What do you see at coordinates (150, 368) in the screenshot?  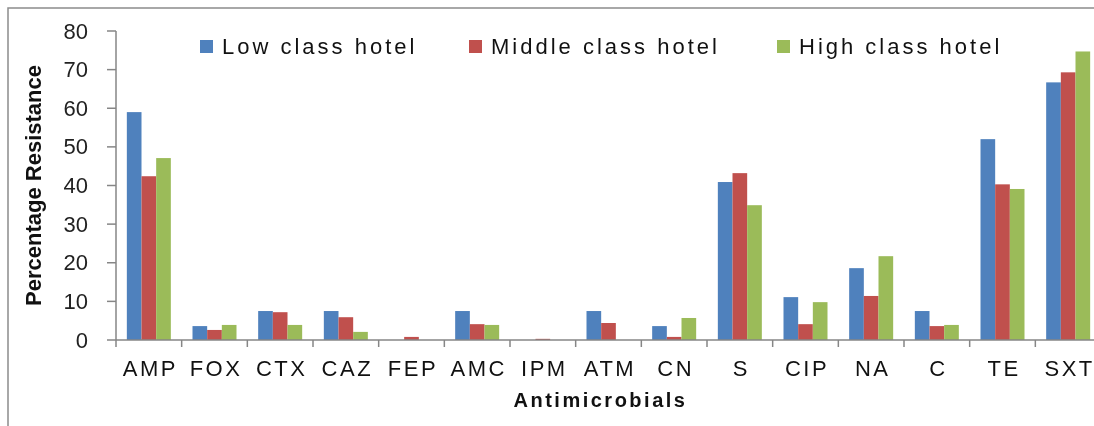 I see `x-tick-label: AMP` at bounding box center [150, 368].